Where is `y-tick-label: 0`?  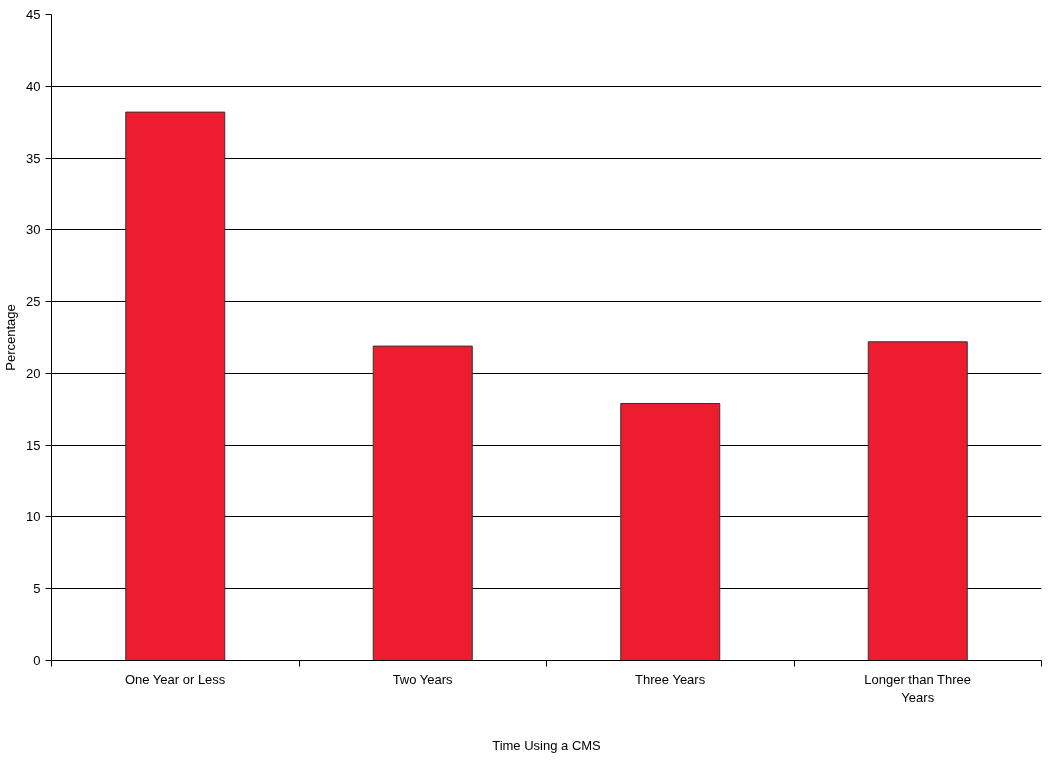 y-tick-label: 0 is located at coordinates (37, 660).